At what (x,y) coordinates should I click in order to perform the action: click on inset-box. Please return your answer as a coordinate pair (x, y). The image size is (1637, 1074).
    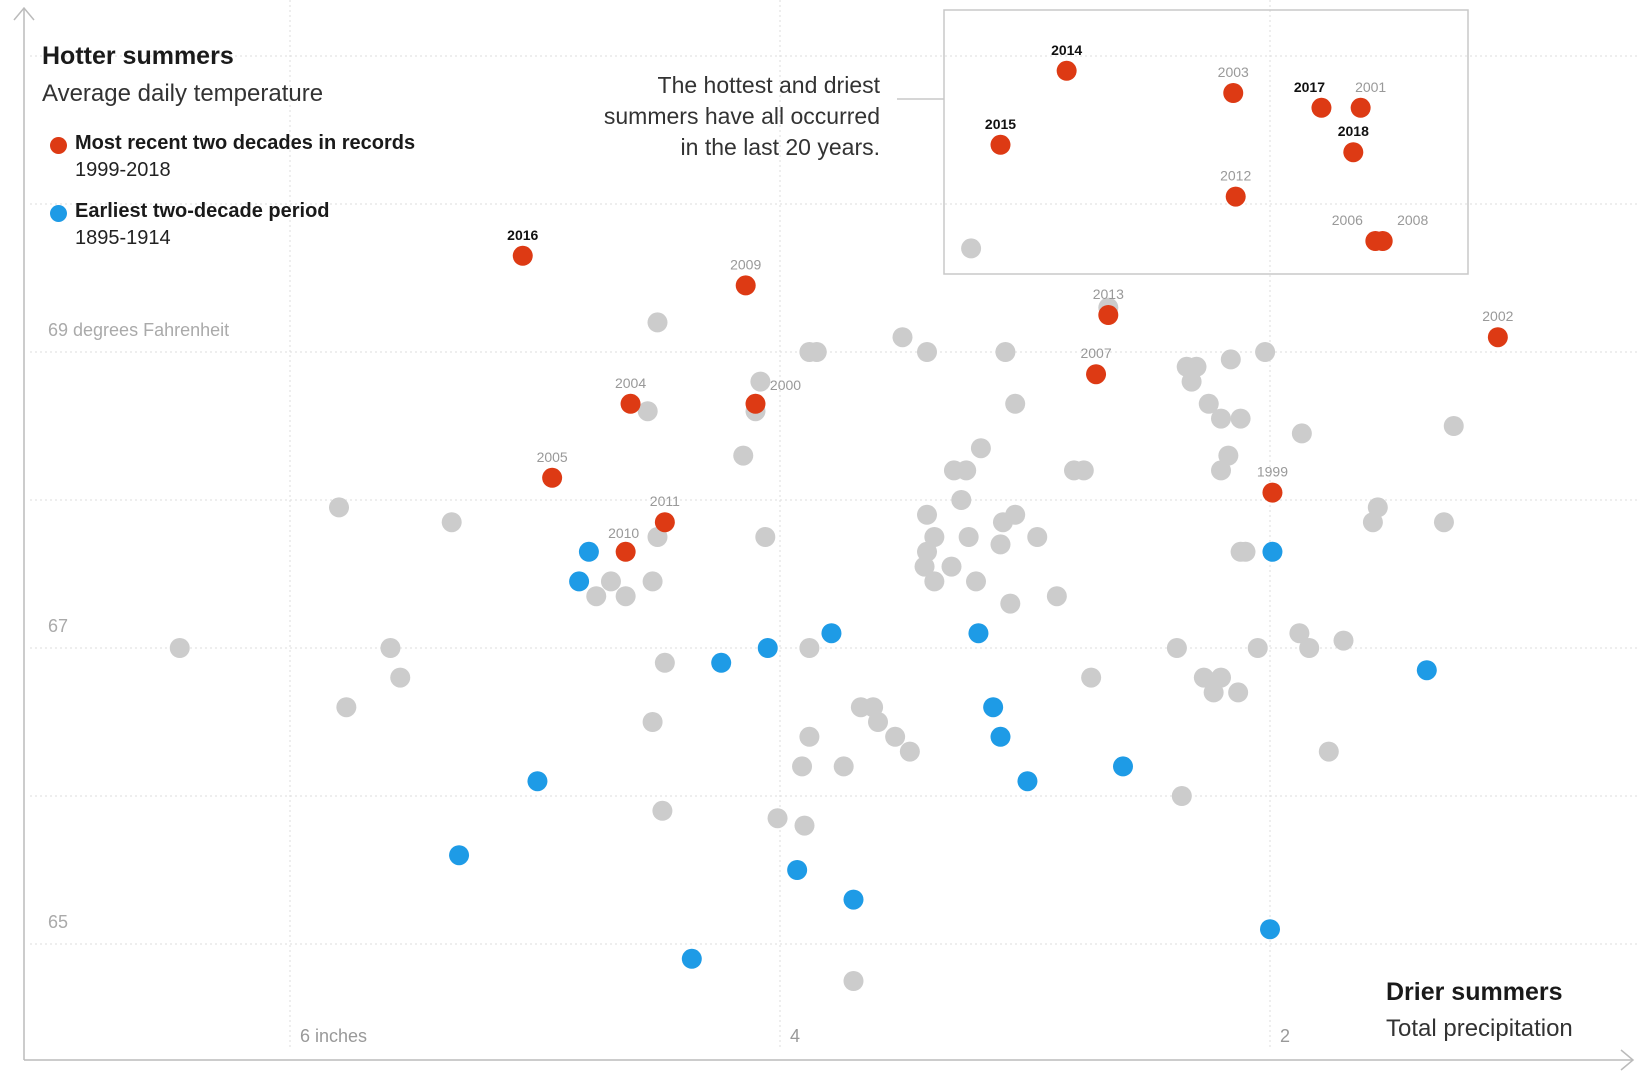
    Looking at the image, I should click on (1183, 142).